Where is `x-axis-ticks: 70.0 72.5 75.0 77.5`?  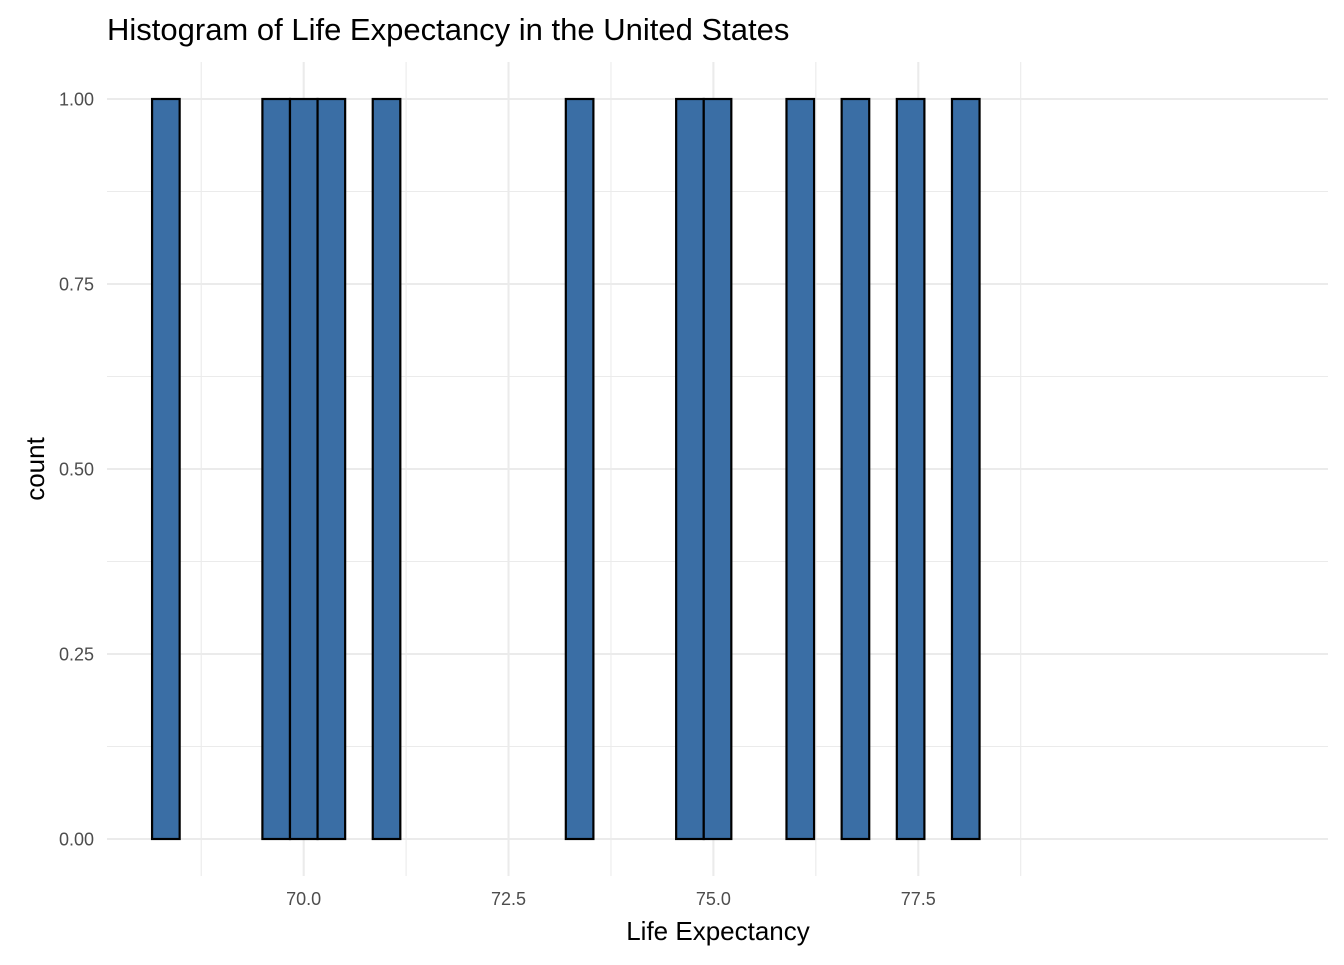 x-axis-ticks: 70.0 72.5 75.0 77.5 is located at coordinates (611, 899).